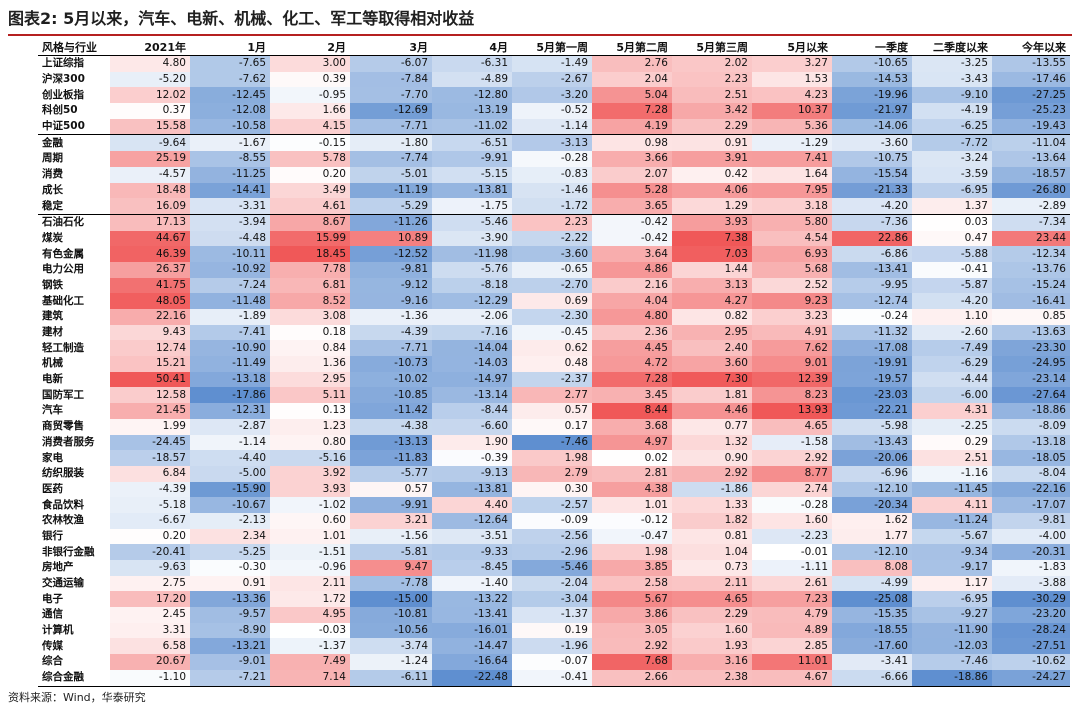 The image size is (1080, 710). What do you see at coordinates (472, 473) in the screenshot?
I see `heat-cell: -9.13` at bounding box center [472, 473].